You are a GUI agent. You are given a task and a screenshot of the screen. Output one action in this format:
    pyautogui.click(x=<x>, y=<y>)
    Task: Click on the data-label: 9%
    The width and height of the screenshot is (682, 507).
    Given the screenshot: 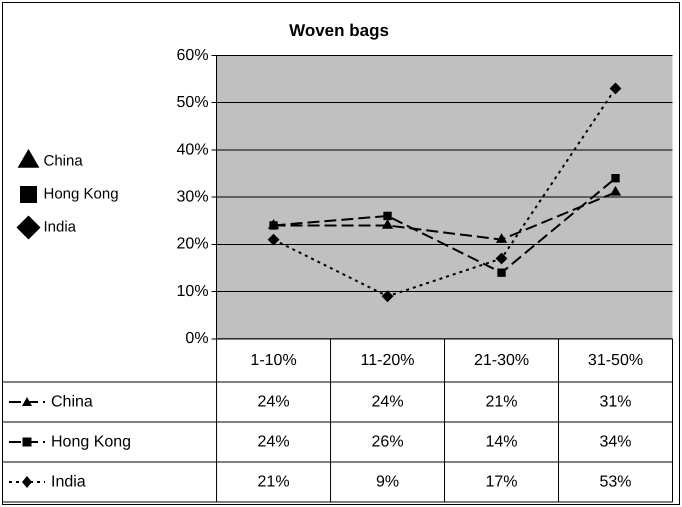 What is the action you would take?
    pyautogui.click(x=388, y=481)
    